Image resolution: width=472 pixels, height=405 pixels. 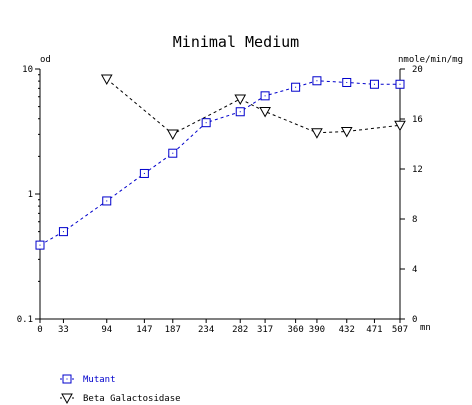 I want to click on x-tick-label: 317, so click(x=265, y=330).